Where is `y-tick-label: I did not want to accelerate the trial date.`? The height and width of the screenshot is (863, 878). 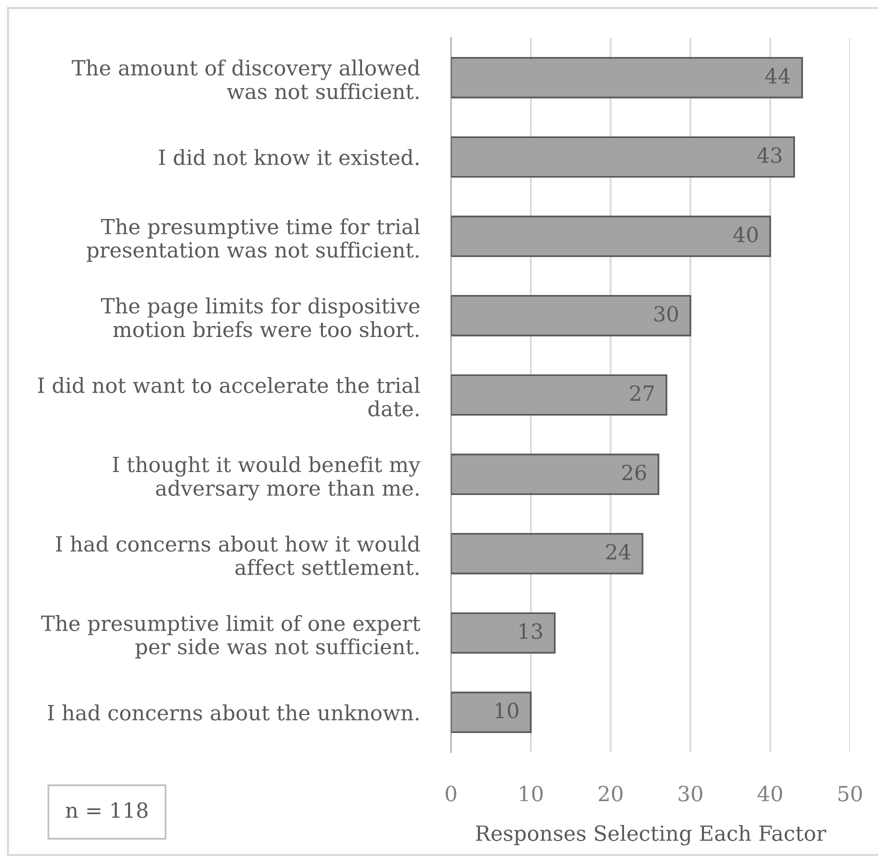
y-tick-label: I did not want to accelerate the trial date. is located at coordinates (229, 396).